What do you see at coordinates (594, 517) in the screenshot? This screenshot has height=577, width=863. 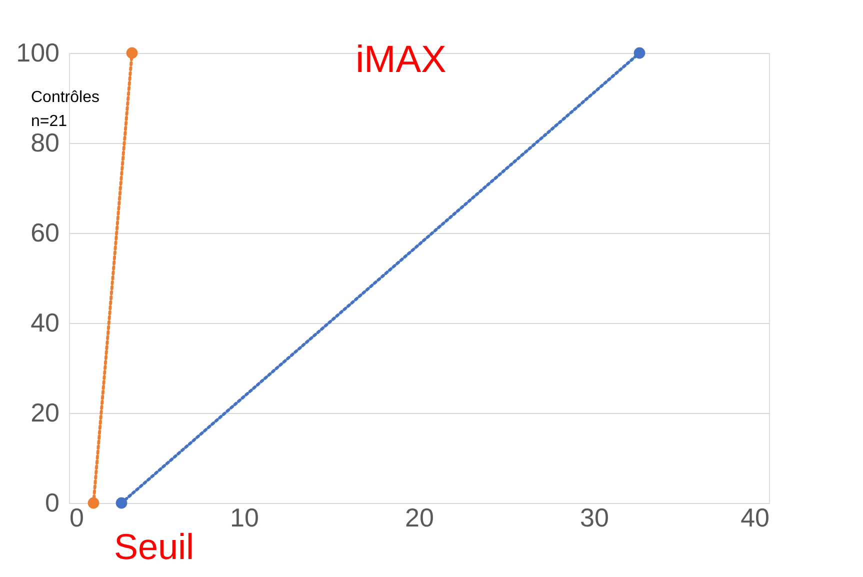 I see `x-tick-label: 30` at bounding box center [594, 517].